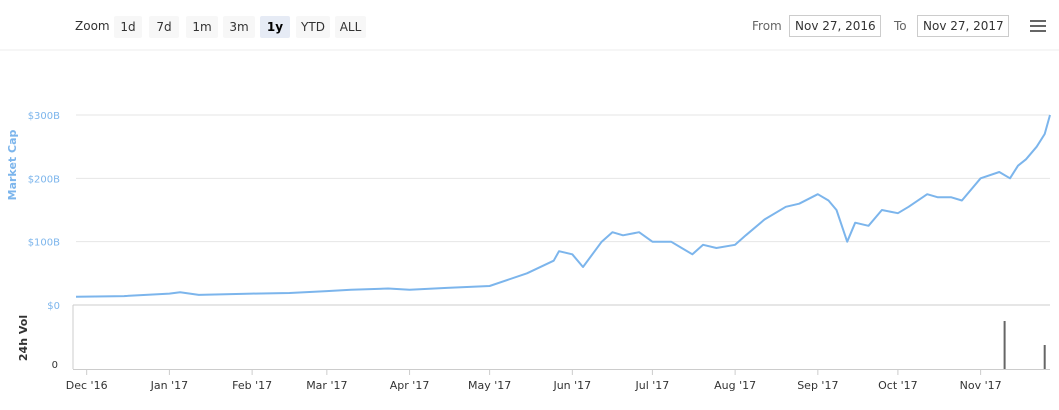  What do you see at coordinates (1024, 345) in the screenshot?
I see `volume-bars` at bounding box center [1024, 345].